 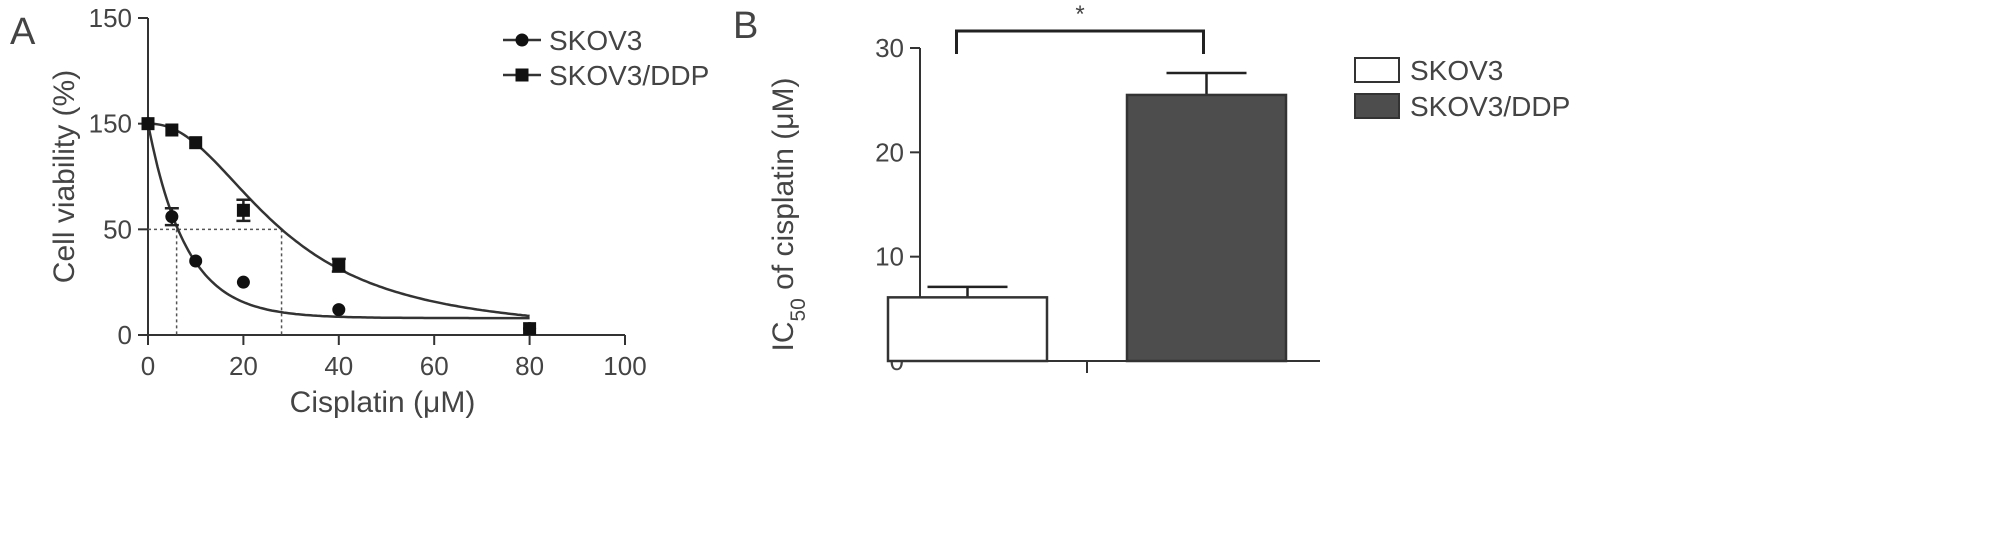 What do you see at coordinates (148, 366) in the screenshot?
I see `x-tick-label: 0` at bounding box center [148, 366].